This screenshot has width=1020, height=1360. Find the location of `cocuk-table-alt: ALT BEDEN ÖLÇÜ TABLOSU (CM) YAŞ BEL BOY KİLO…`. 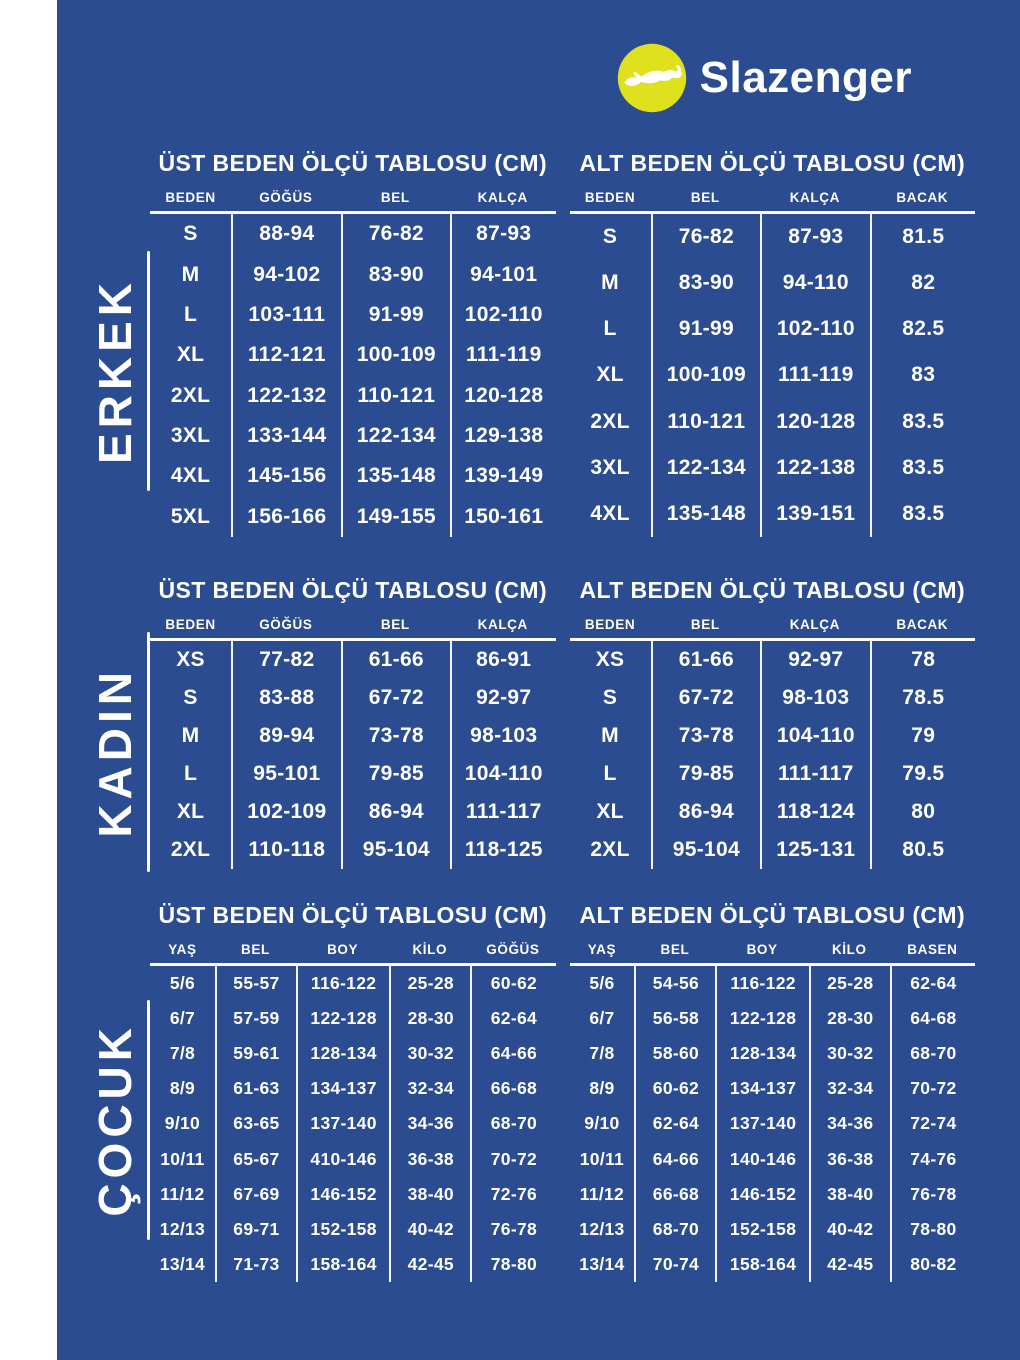

cocuk-table-alt: ALT BEDEN ÖLÇÜ TABLOSU (CM) YAŞ BEL BOY KİLO… is located at coordinates (772, 1092).